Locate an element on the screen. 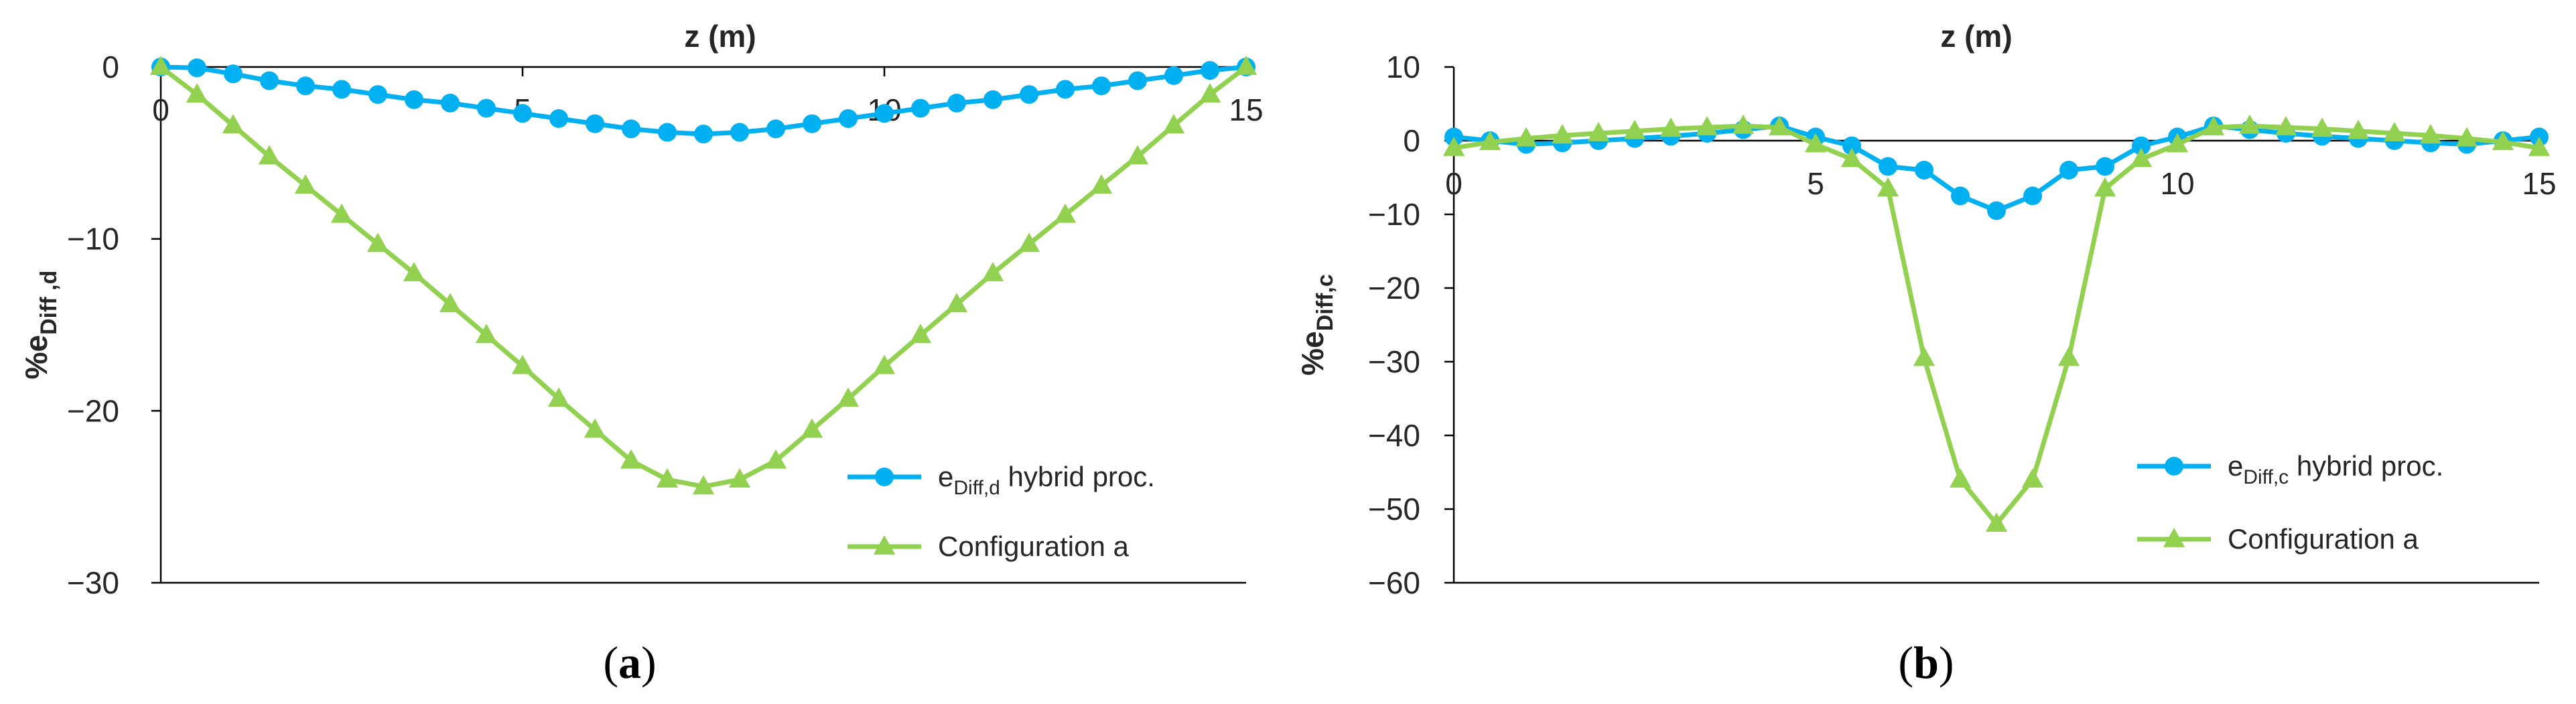 This screenshot has width=2576, height=704. legend-label-main: e is located at coordinates (945, 476).